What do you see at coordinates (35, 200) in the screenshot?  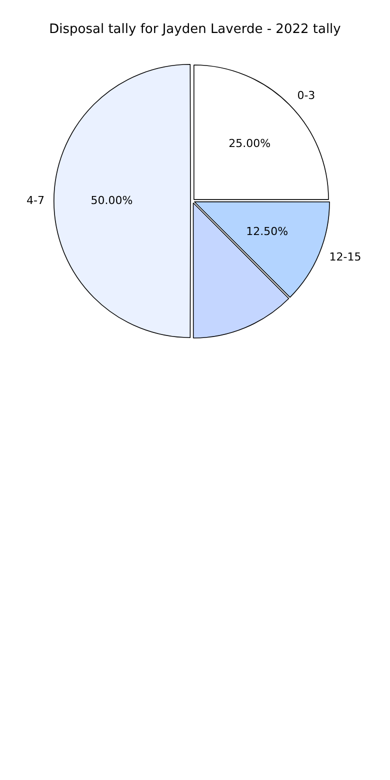 I see `slice-label: 4-7` at bounding box center [35, 200].